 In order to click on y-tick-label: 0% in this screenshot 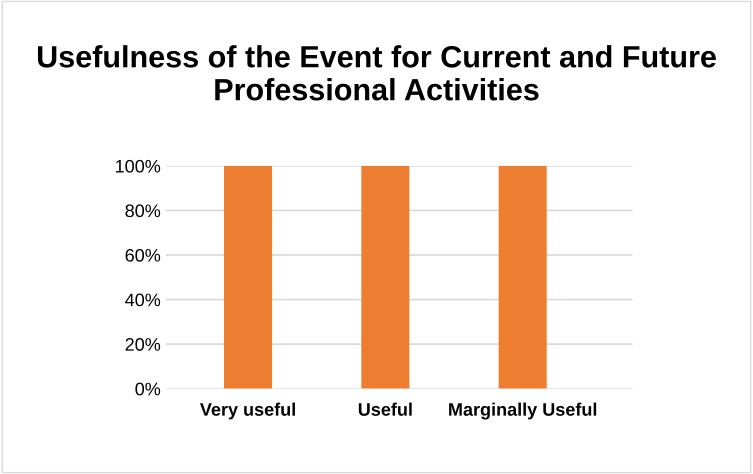, I will do `click(147, 389)`.